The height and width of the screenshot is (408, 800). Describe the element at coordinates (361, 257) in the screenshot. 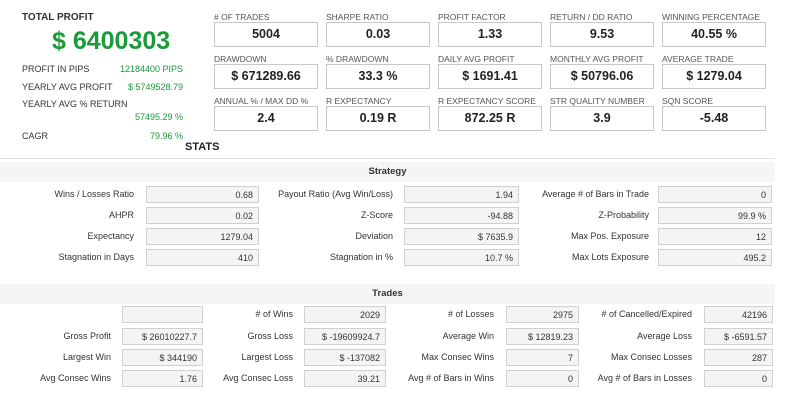

I see `strategy-label: Stagnation in %` at that location.